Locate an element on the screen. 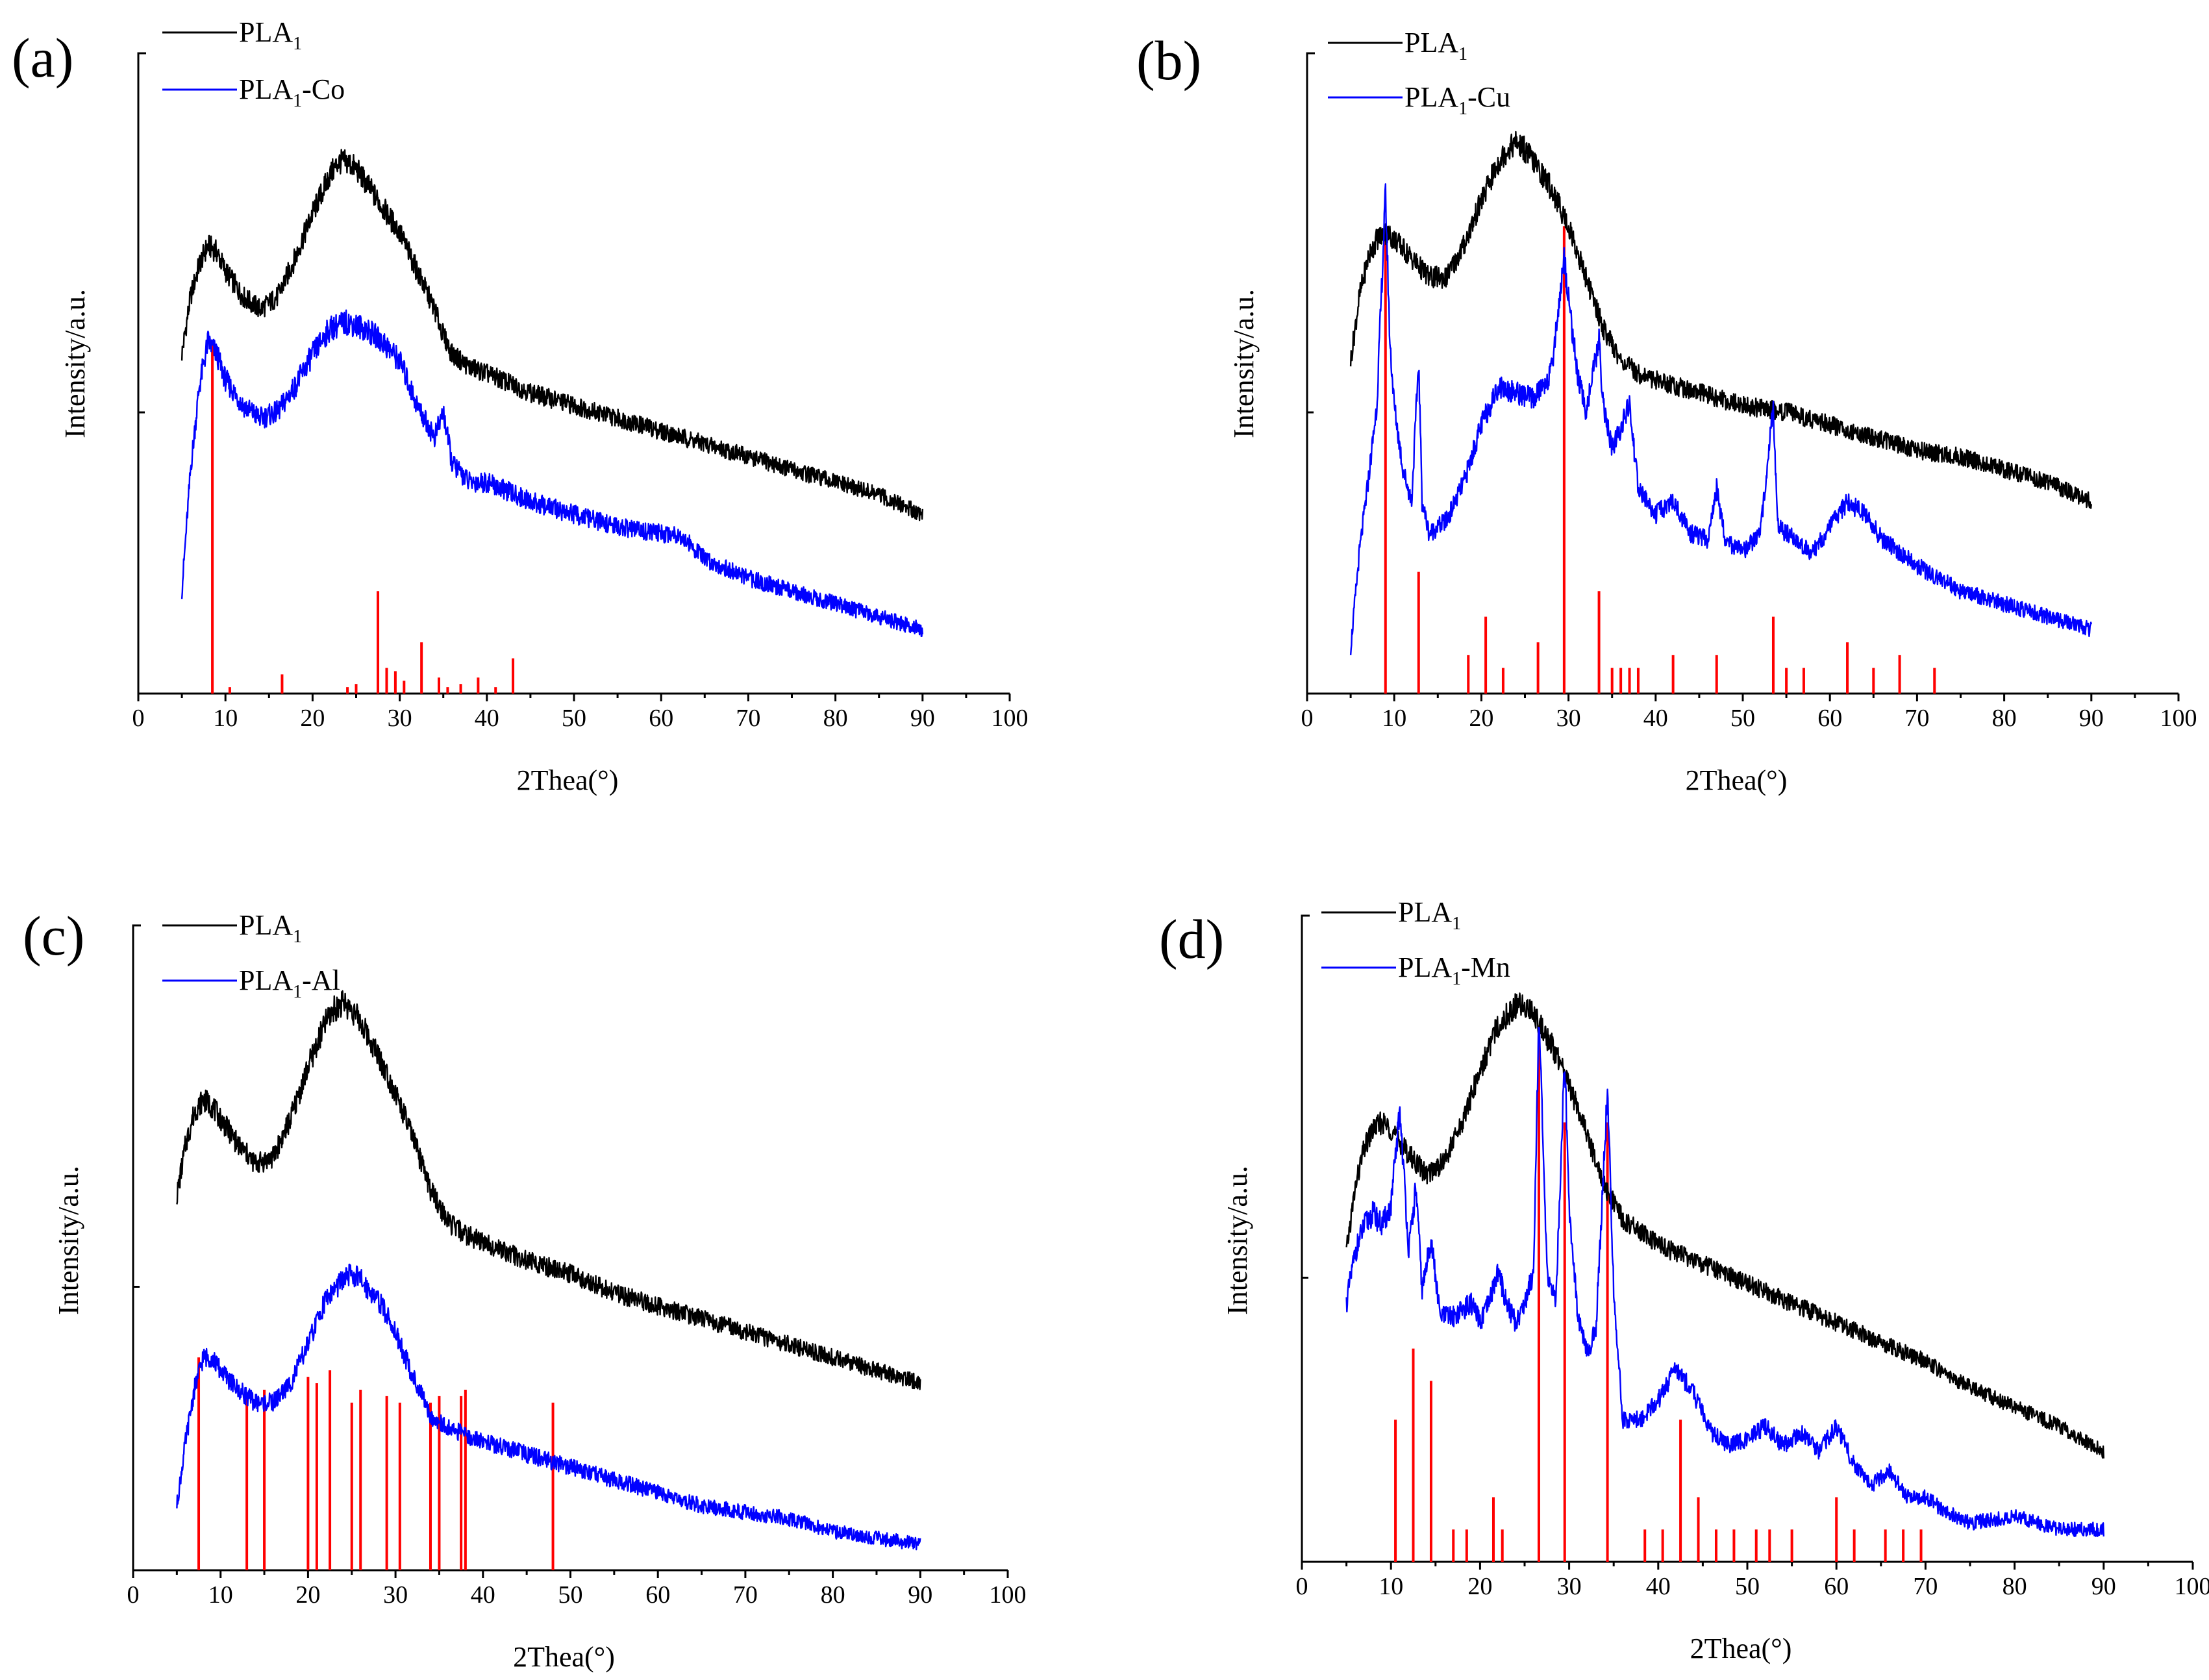 Image resolution: width=2209 pixels, height=1680 pixels. panel-label: (d) is located at coordinates (1191, 939).